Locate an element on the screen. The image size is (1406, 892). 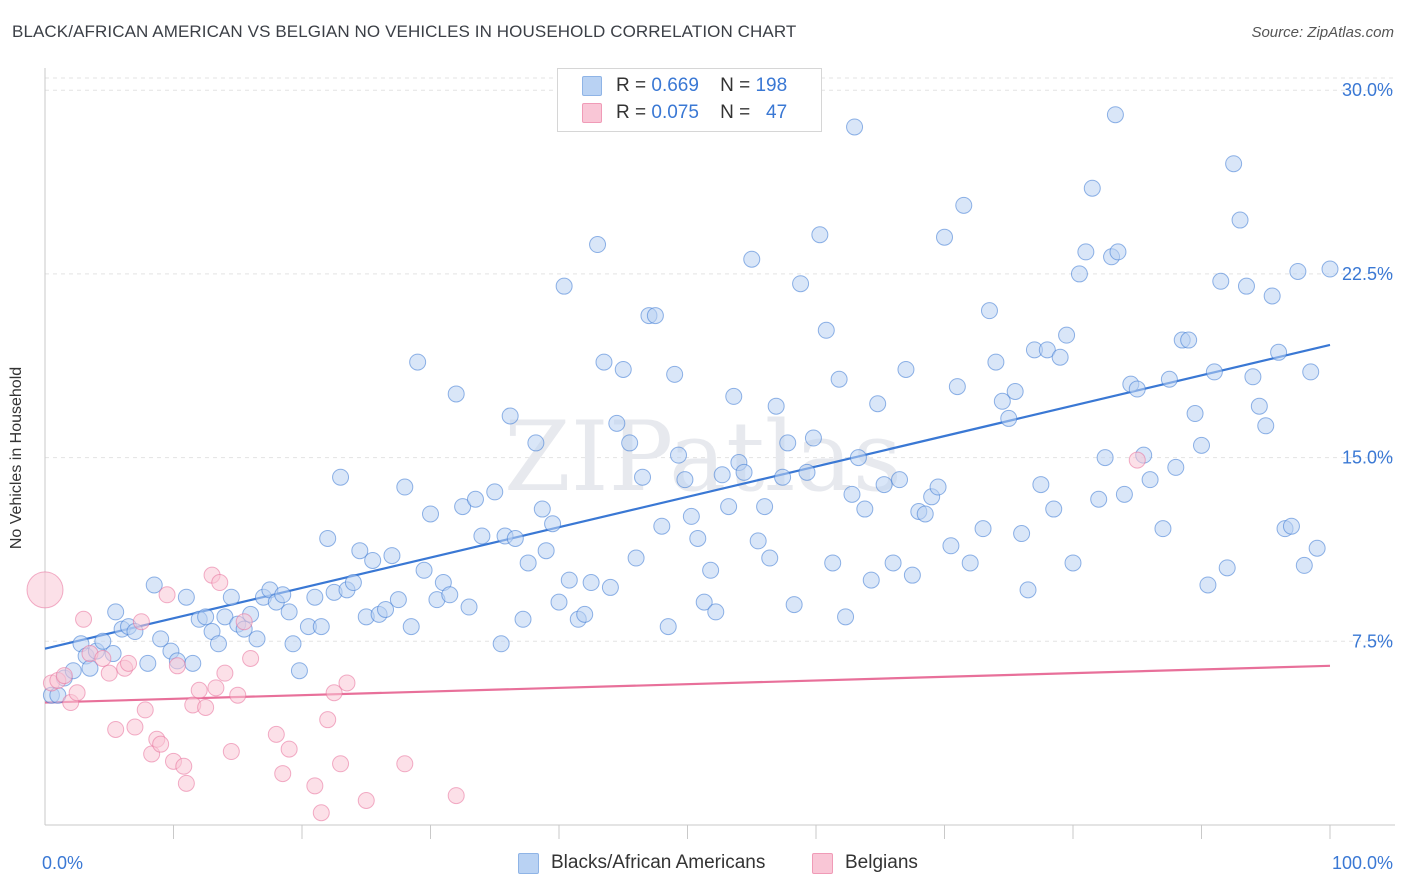
blue-swatch-icon is located at coordinates (528, 863).